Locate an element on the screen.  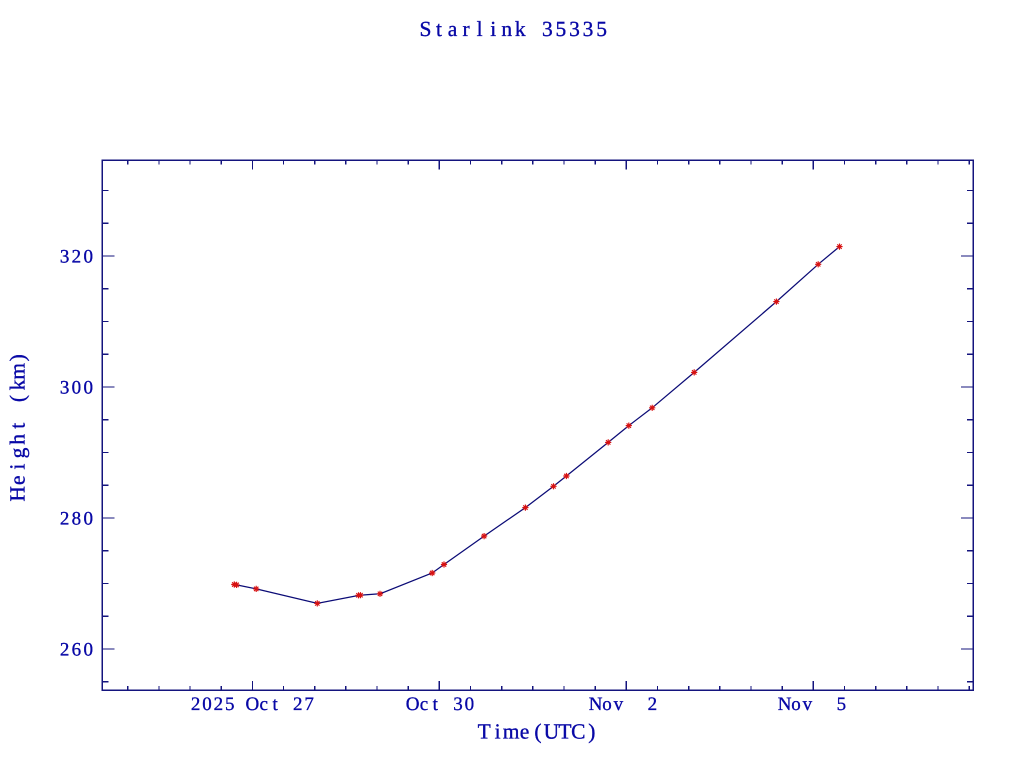
svg-text: 320 is located at coordinates (76, 256).